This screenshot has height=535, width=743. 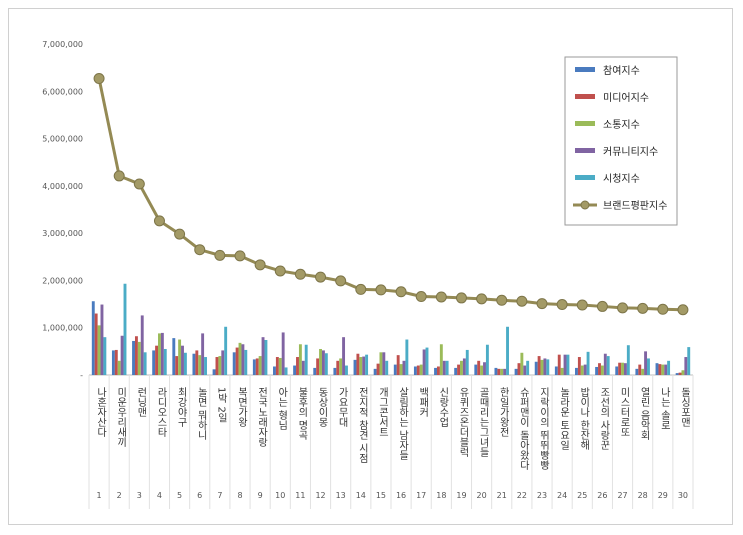 I want to click on rank-label: 10, so click(x=280, y=495).